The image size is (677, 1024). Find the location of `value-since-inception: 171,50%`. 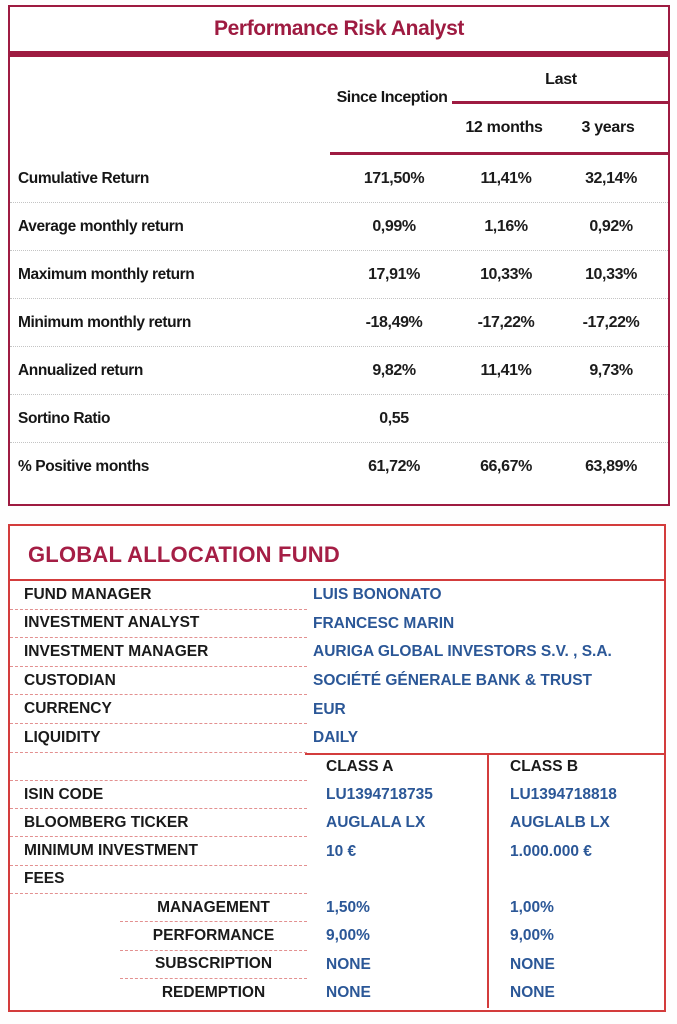

value-since-inception: 171,50% is located at coordinates (394, 178).